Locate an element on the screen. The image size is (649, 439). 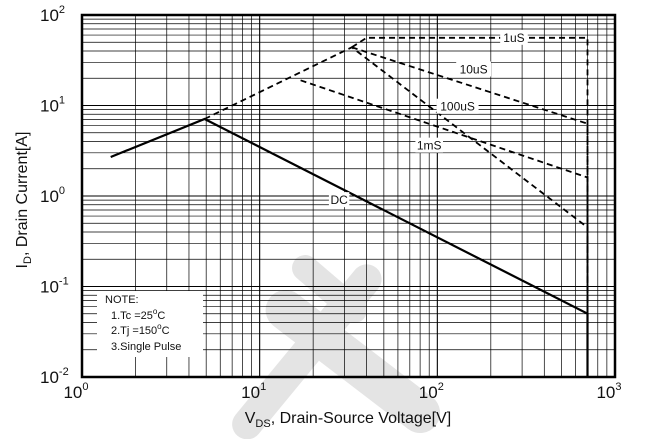
y-tick-label: 10⁰ is located at coordinates (52, 195).